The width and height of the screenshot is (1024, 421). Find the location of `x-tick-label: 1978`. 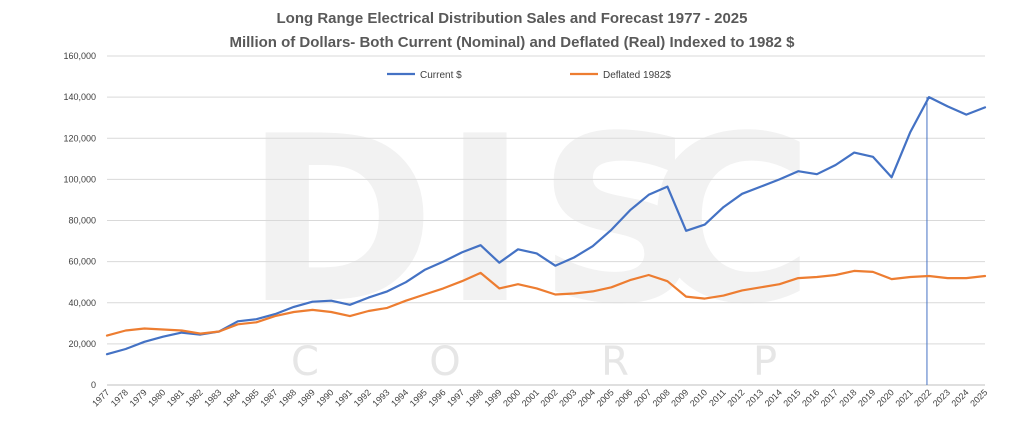

x-tick-label: 1978 is located at coordinates (119, 397).